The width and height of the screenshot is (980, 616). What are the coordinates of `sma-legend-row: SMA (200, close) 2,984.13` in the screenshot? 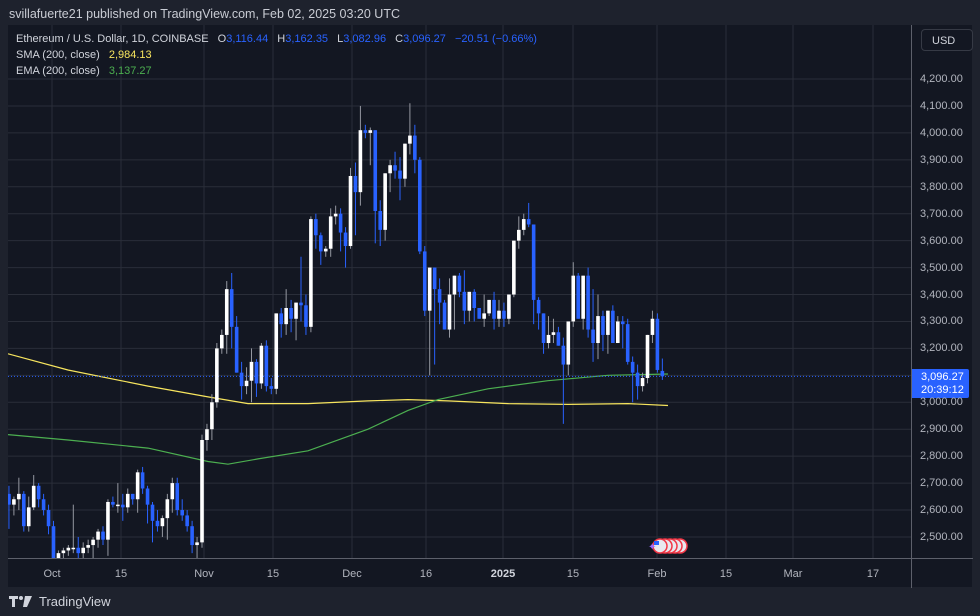 It's located at (276, 55).